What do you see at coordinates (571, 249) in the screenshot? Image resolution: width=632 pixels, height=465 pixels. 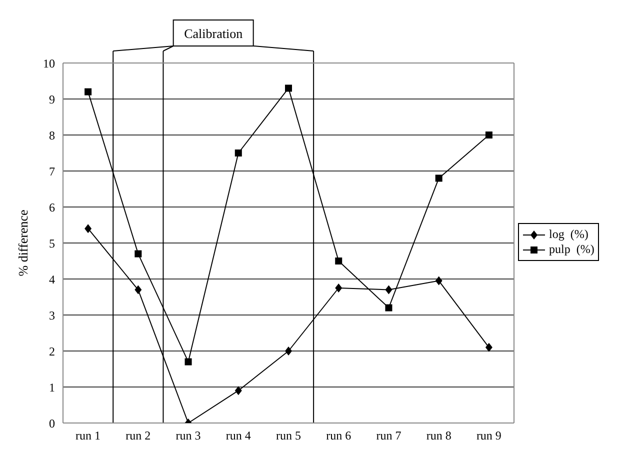 I see `legend-label: pulp (%)` at bounding box center [571, 249].